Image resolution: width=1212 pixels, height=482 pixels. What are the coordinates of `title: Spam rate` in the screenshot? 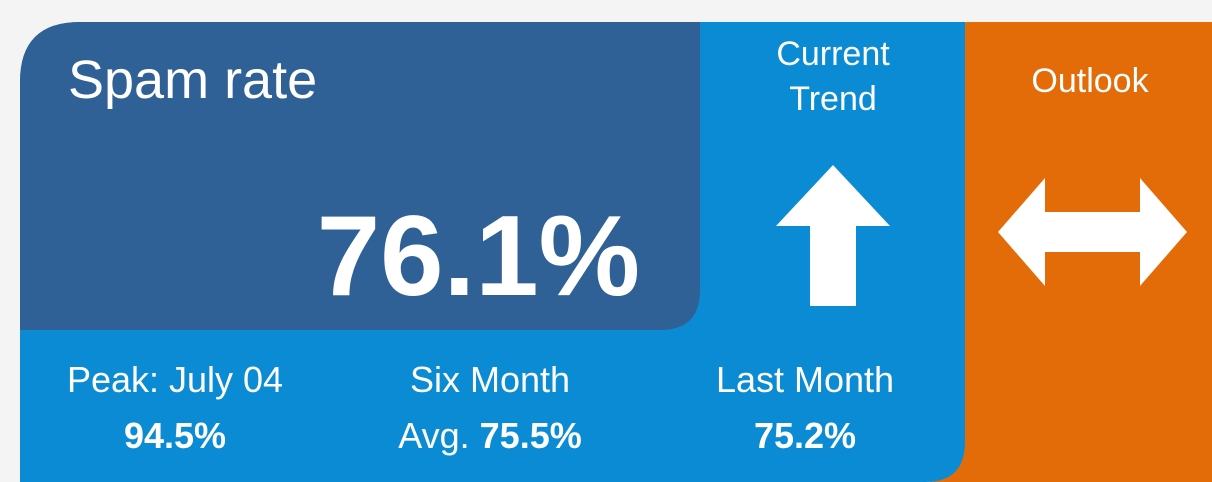 It's located at (192, 80).